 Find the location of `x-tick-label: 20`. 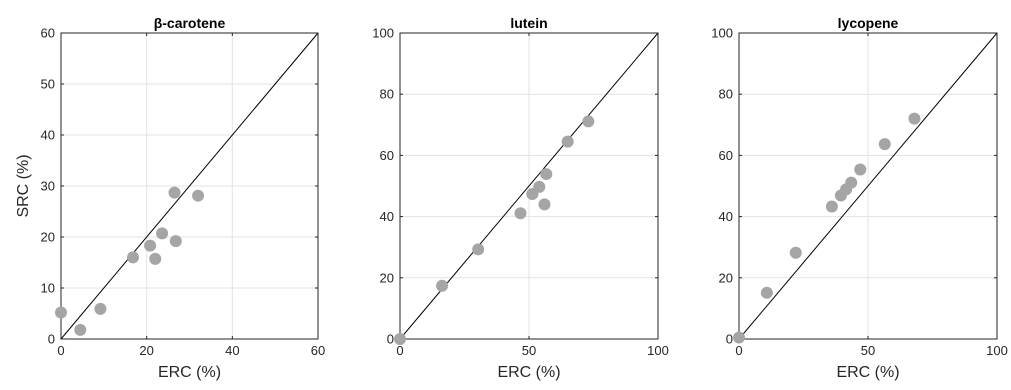

x-tick-label: 20 is located at coordinates (146, 350).